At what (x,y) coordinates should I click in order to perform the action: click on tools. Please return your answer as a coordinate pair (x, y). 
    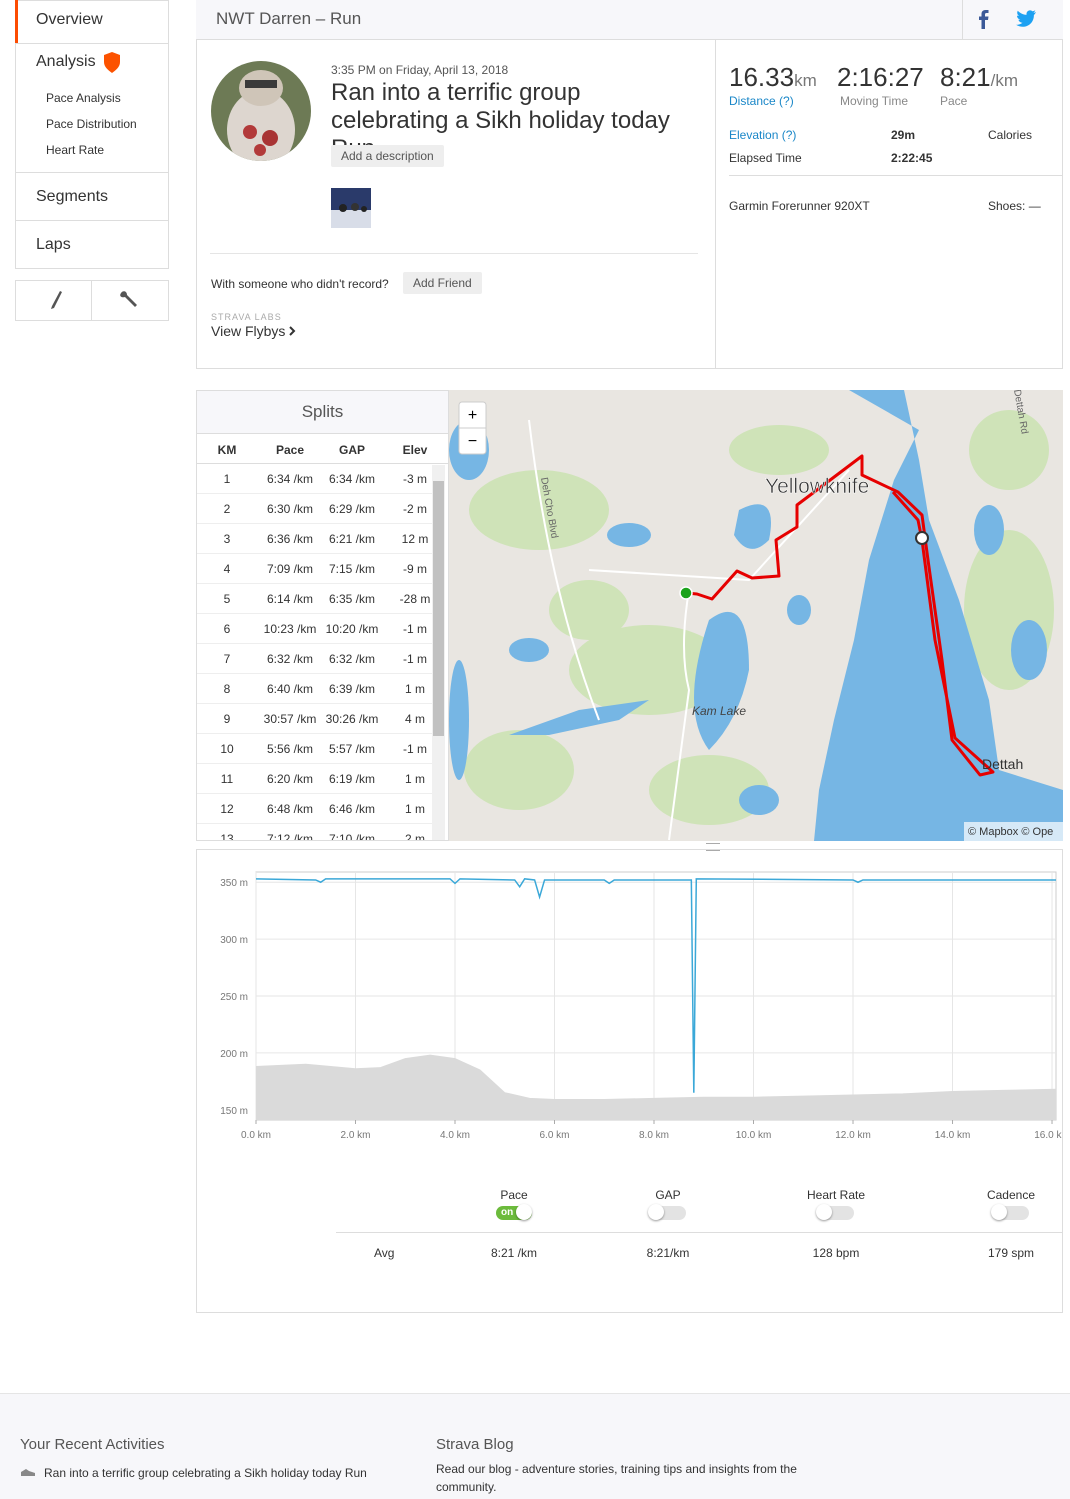
    Looking at the image, I should click on (92, 300).